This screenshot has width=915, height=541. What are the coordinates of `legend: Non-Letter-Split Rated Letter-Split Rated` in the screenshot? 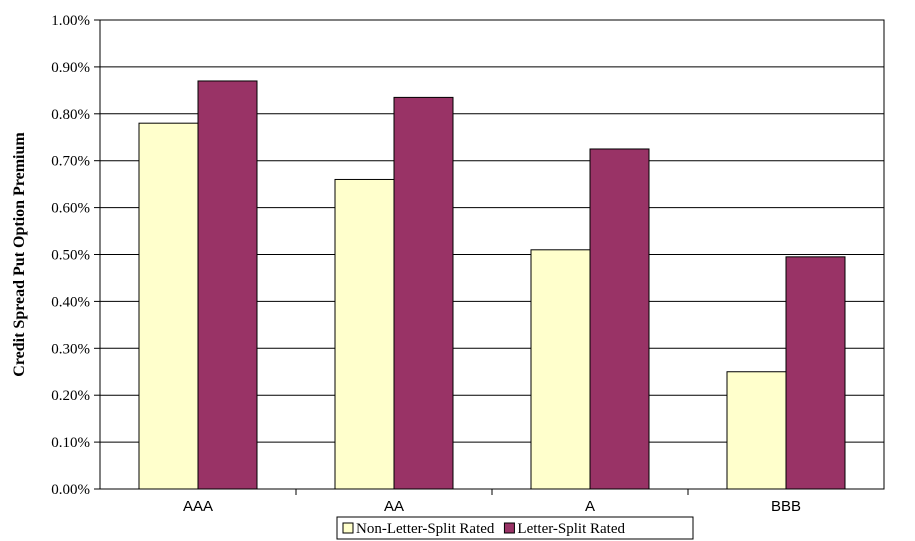 It's located at (515, 528).